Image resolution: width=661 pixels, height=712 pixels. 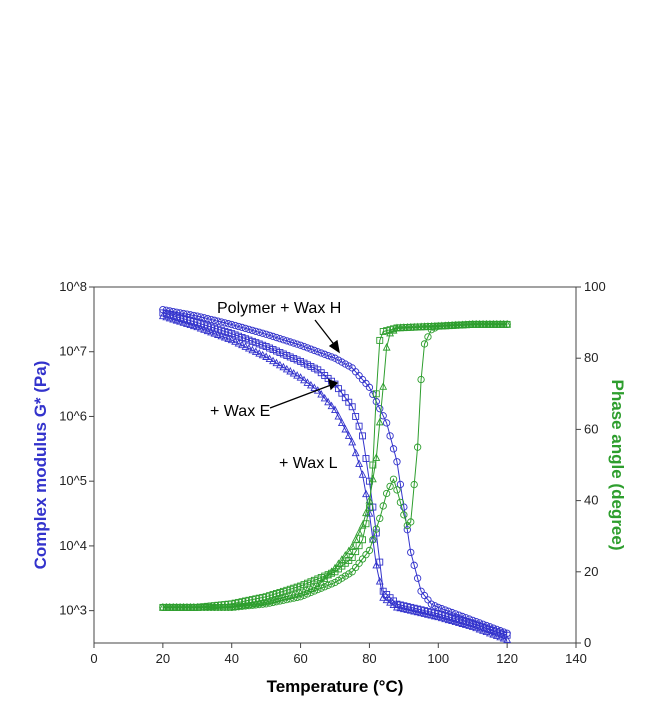 I want to click on x-axis-title: Temperature (°C), so click(x=335, y=686).